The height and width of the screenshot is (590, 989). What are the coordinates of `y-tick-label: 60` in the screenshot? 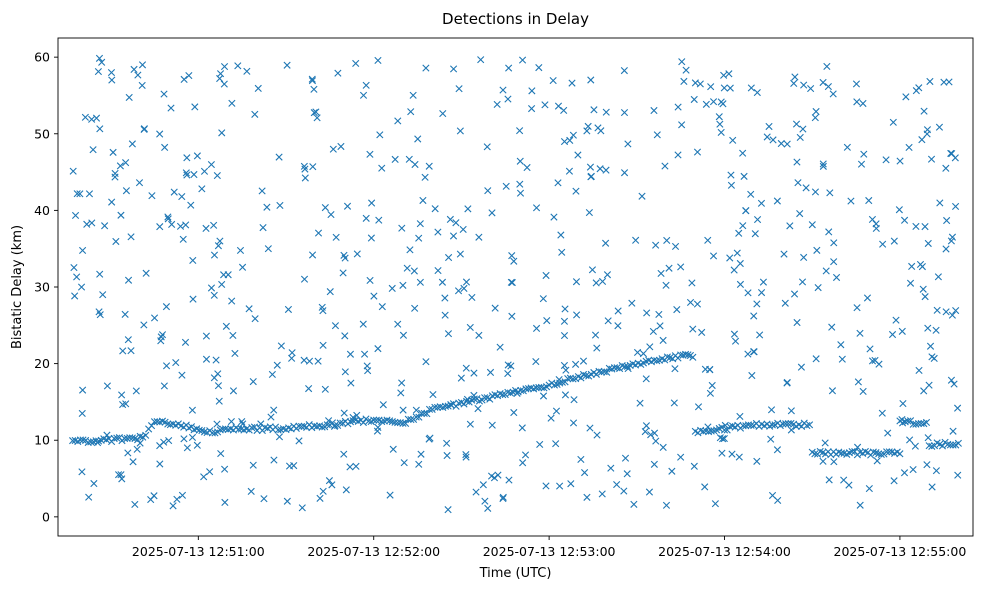 It's located at (42, 57).